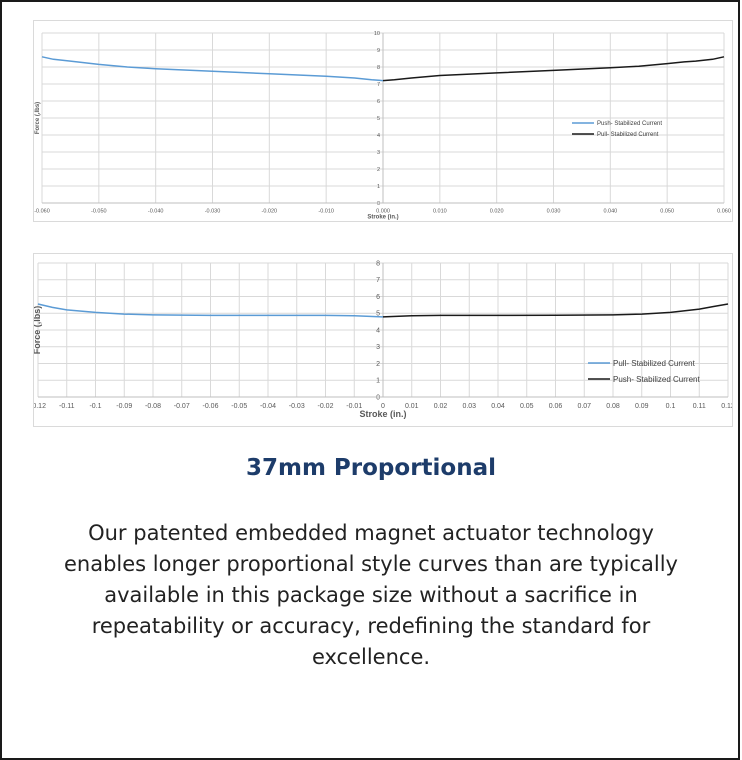 This screenshot has height=760, width=742. What do you see at coordinates (124, 406) in the screenshot?
I see `x-tick-label: -0.09` at bounding box center [124, 406].